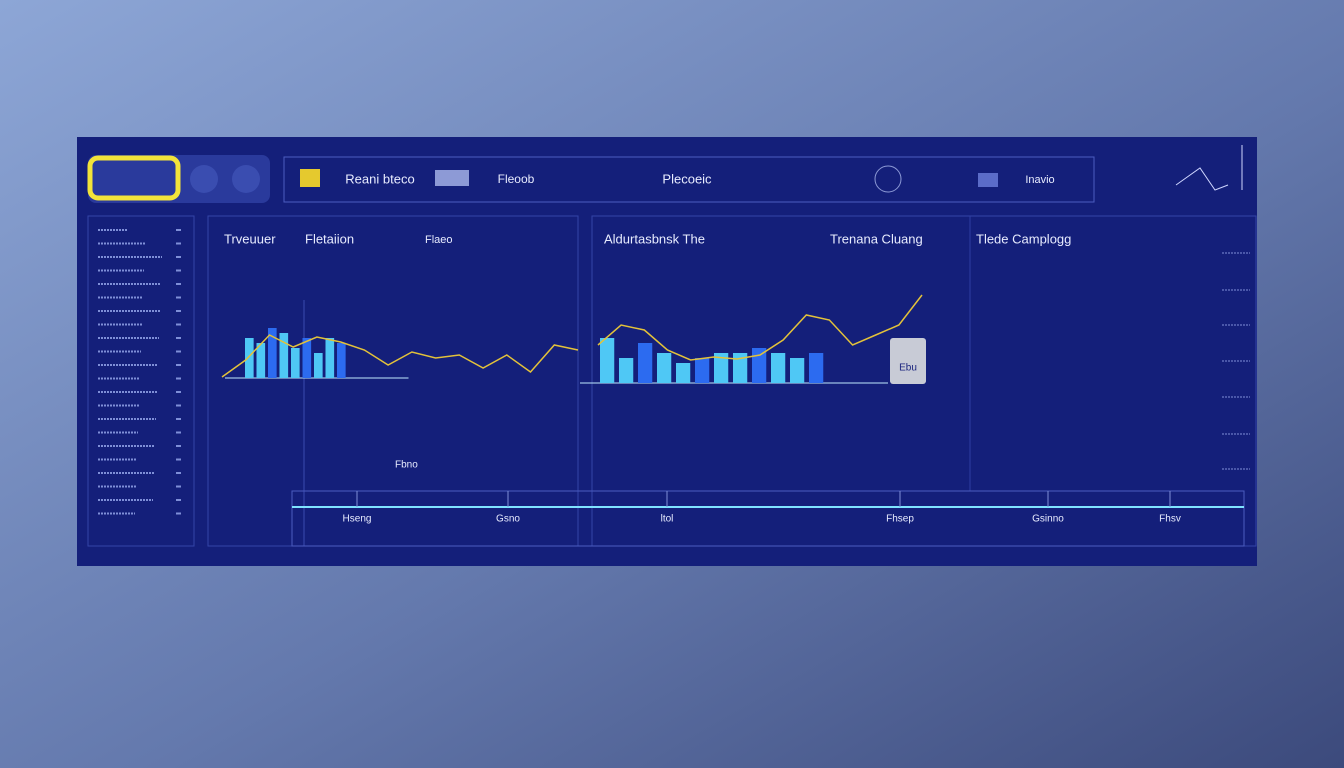 This screenshot has height=768, width=1344. I want to click on nav-bar, so click(689, 179).